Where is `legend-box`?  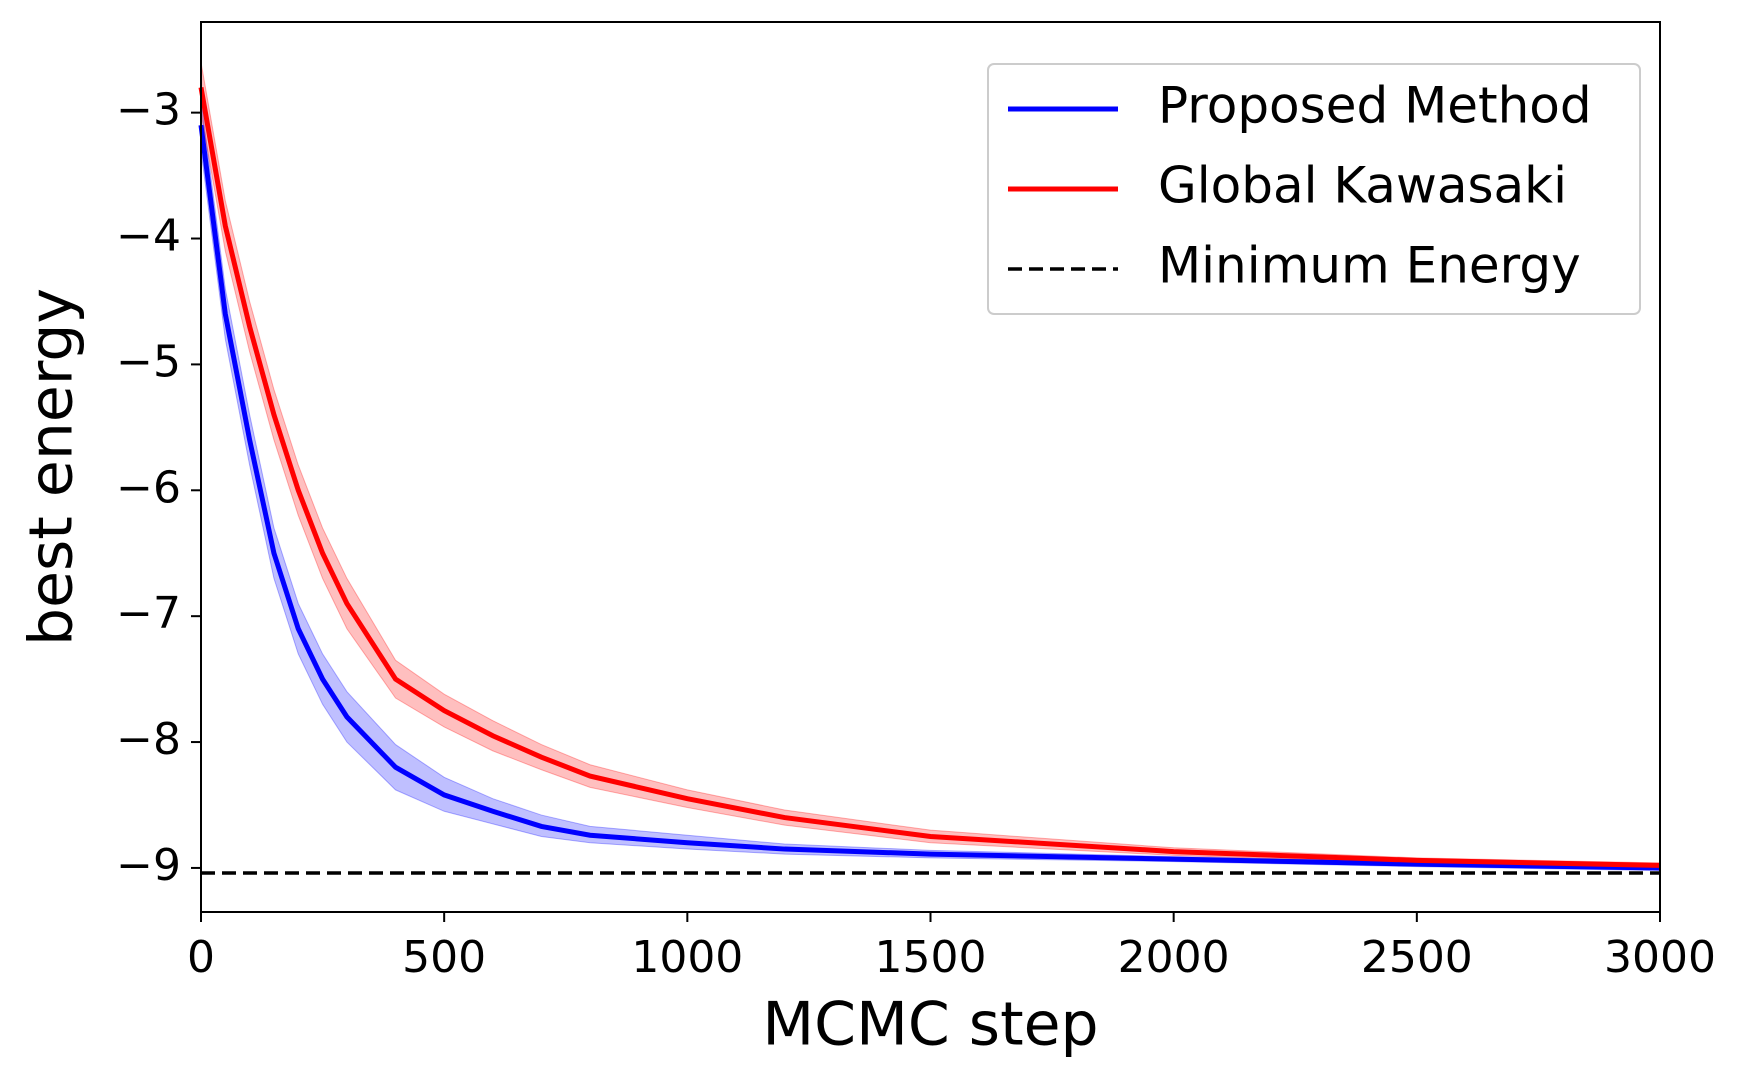 legend-box is located at coordinates (1314, 189).